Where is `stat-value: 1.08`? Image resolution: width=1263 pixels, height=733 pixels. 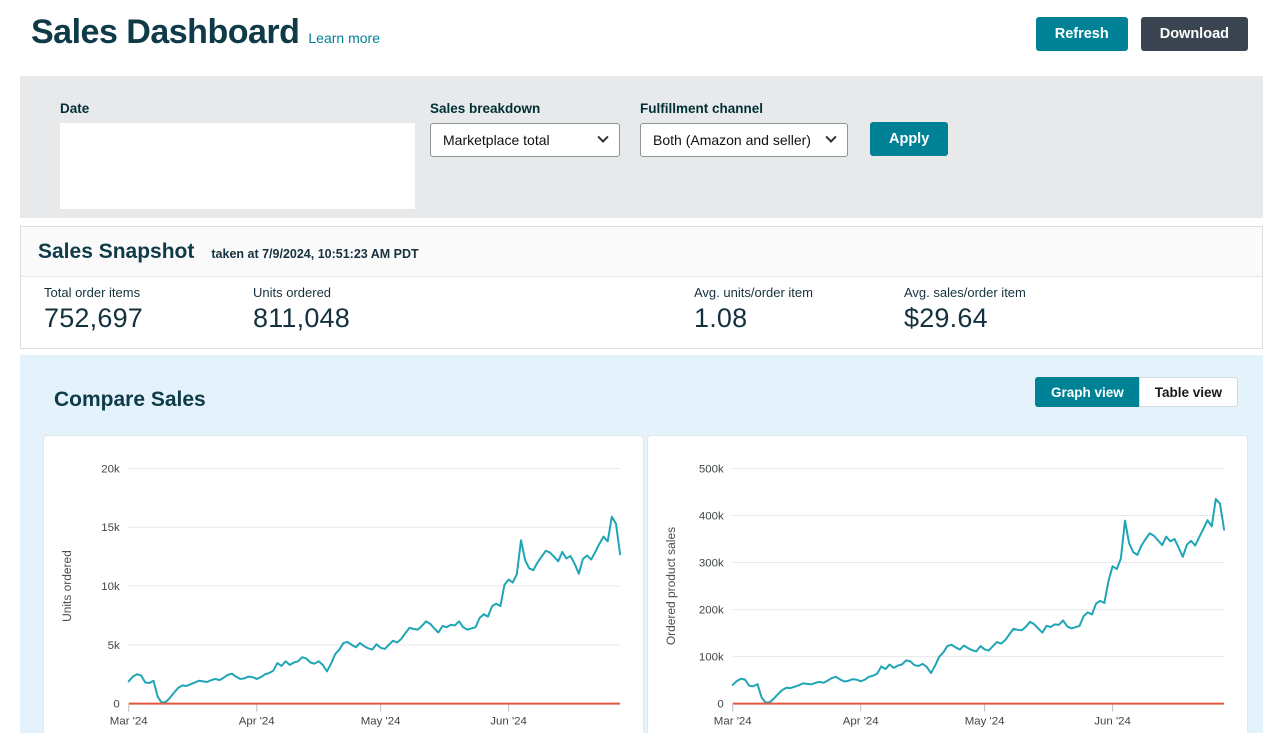
stat-value: 1.08 is located at coordinates (721, 318).